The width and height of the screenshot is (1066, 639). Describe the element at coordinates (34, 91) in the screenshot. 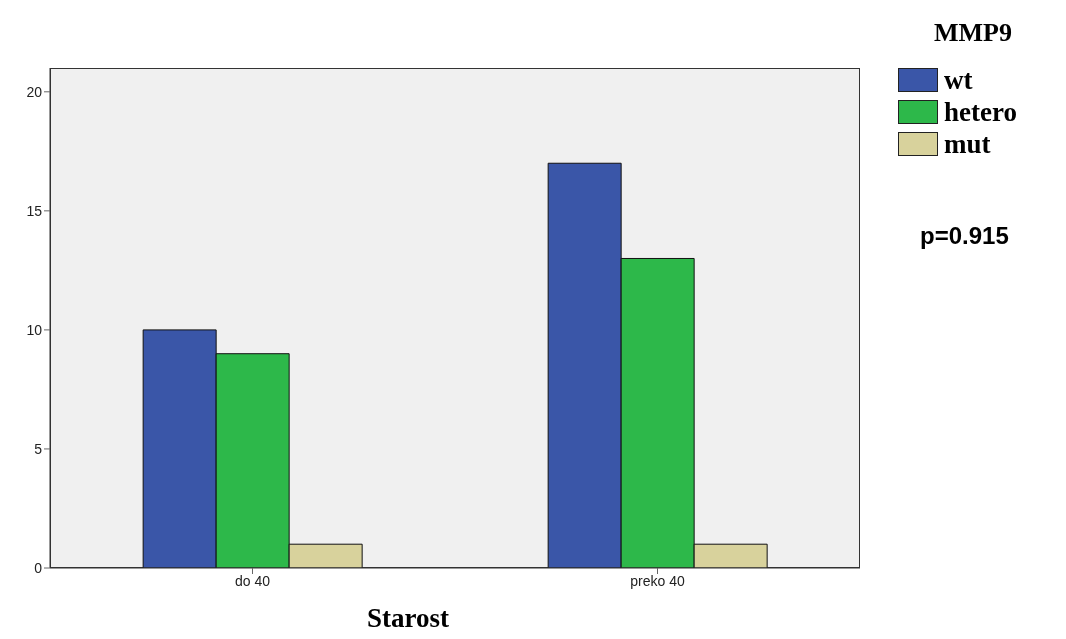

I see `y-tick-label: 20` at that location.